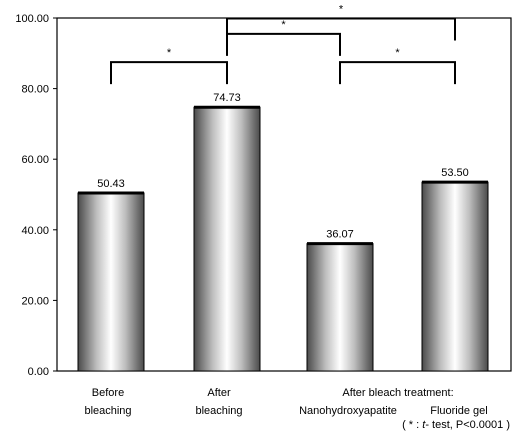 Image resolution: width=521 pixels, height=441 pixels. Describe the element at coordinates (111, 184) in the screenshot. I see `data-label: 50.43` at that location.